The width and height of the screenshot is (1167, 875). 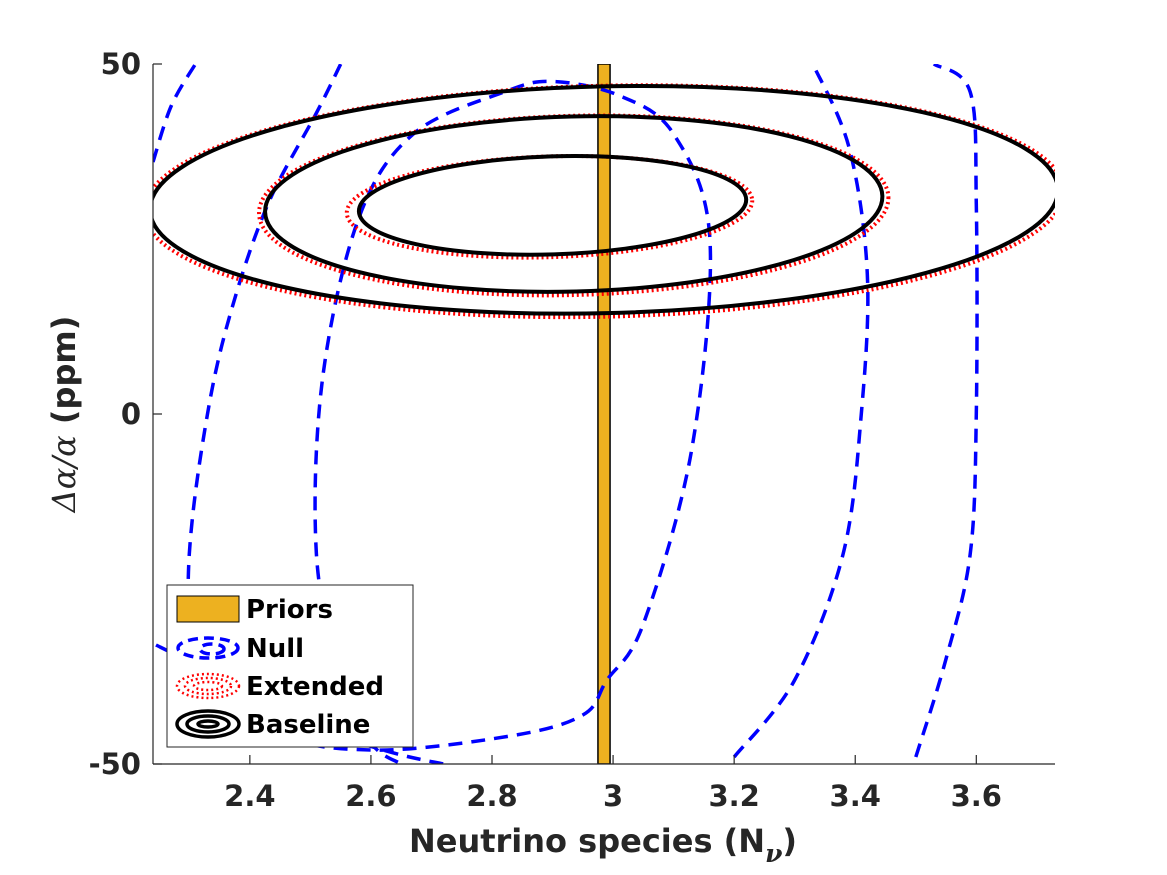 I want to click on legend-entry-null: Null, so click(x=240, y=649).